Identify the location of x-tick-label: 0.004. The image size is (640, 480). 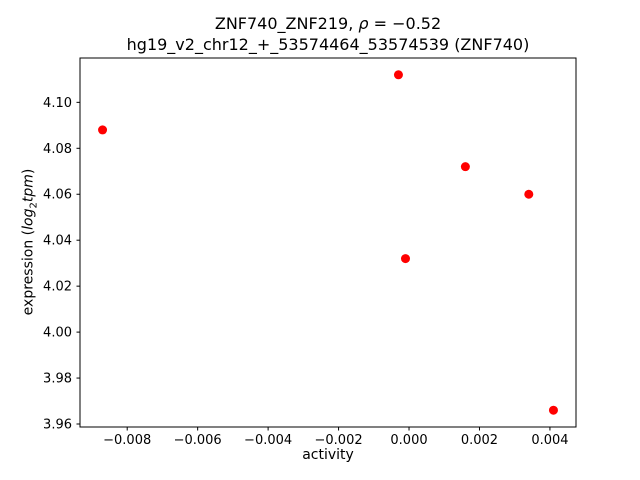
(549, 440).